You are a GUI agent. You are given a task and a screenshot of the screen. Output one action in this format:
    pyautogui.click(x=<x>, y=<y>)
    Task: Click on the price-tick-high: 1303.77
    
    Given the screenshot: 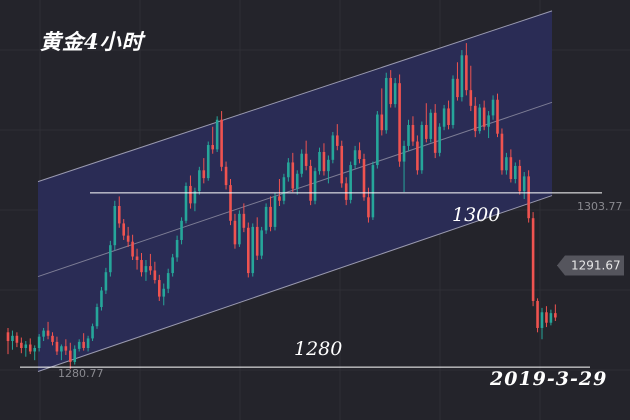 What is the action you would take?
    pyautogui.click(x=600, y=206)
    